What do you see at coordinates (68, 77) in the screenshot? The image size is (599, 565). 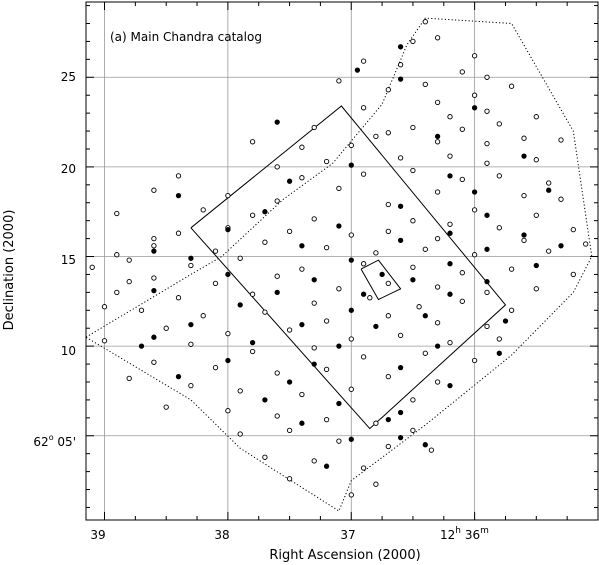 I see `y-tick-label-25: 25` at bounding box center [68, 77].